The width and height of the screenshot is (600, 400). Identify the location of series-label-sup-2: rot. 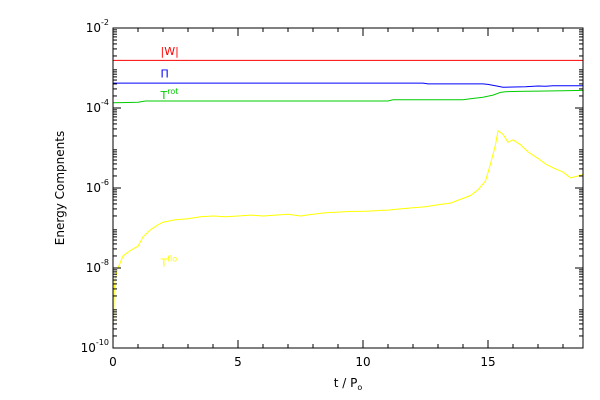
(172, 91).